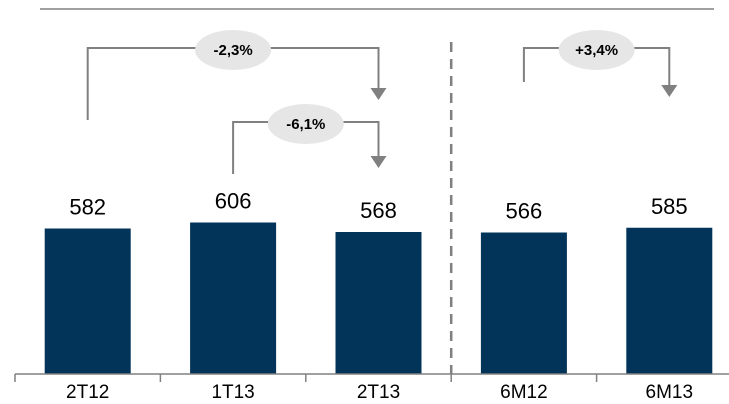  What do you see at coordinates (523, 303) in the screenshot?
I see `bar-6m12` at bounding box center [523, 303].